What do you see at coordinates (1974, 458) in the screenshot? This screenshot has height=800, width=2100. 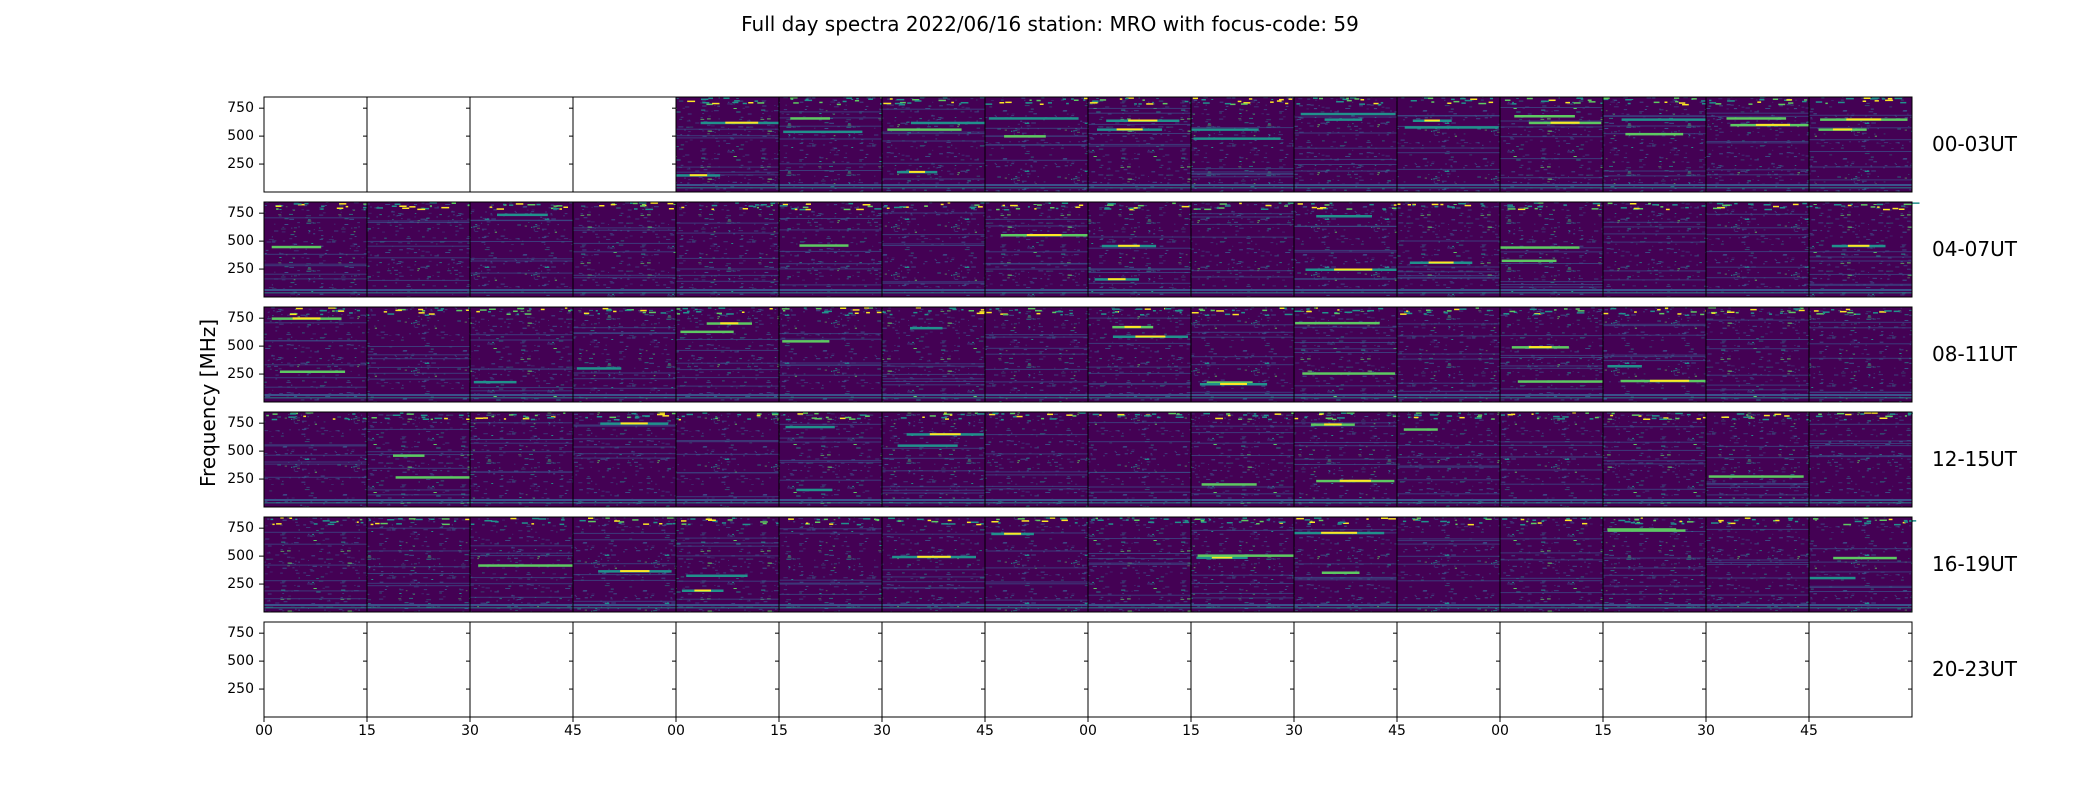 I see `row-label: 12-15UT` at bounding box center [1974, 458].